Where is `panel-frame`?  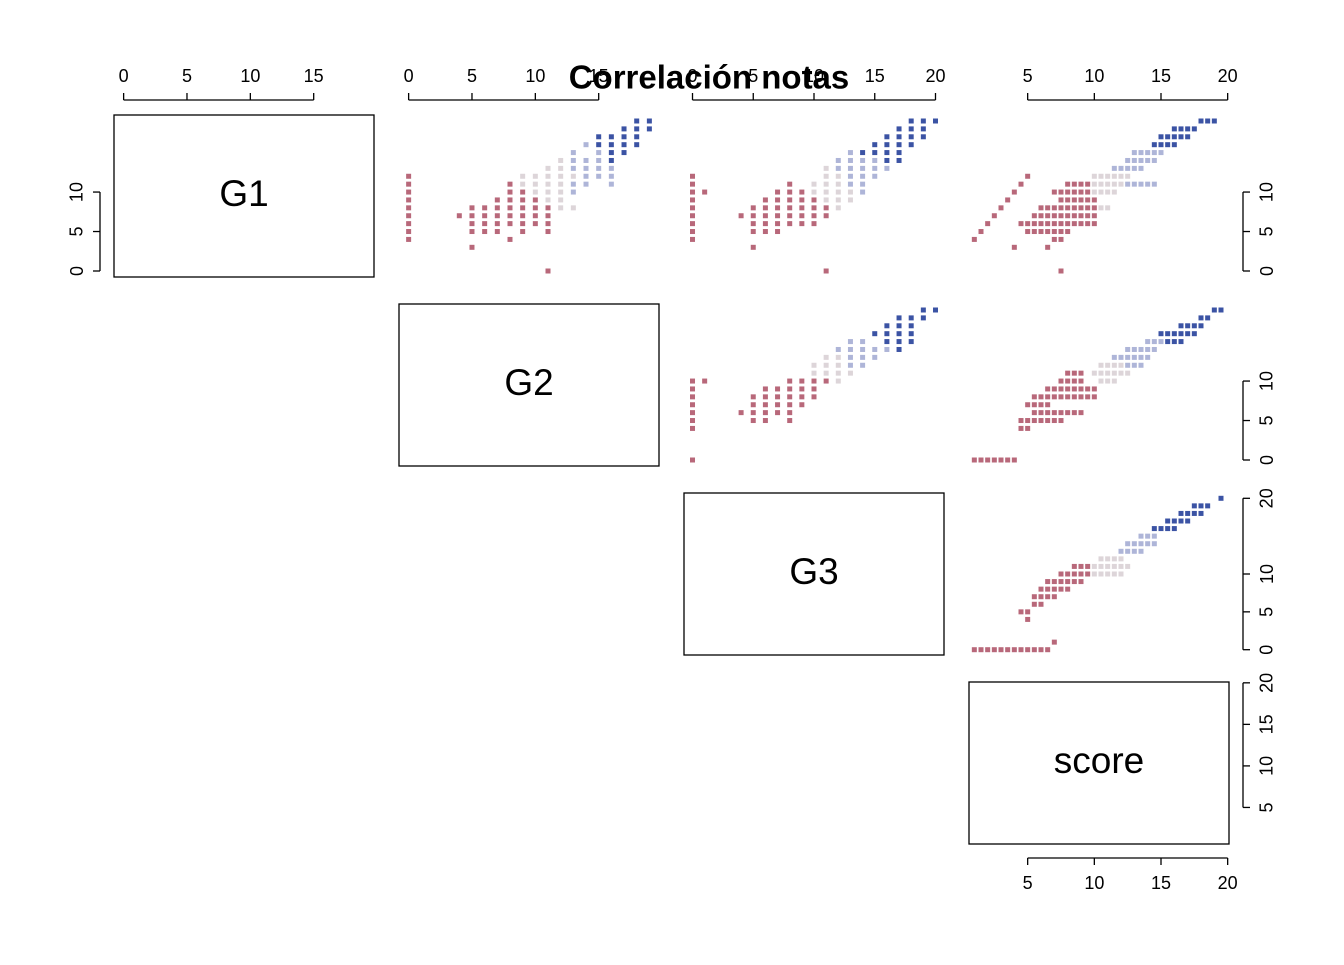
panel-frame is located at coordinates (814, 574).